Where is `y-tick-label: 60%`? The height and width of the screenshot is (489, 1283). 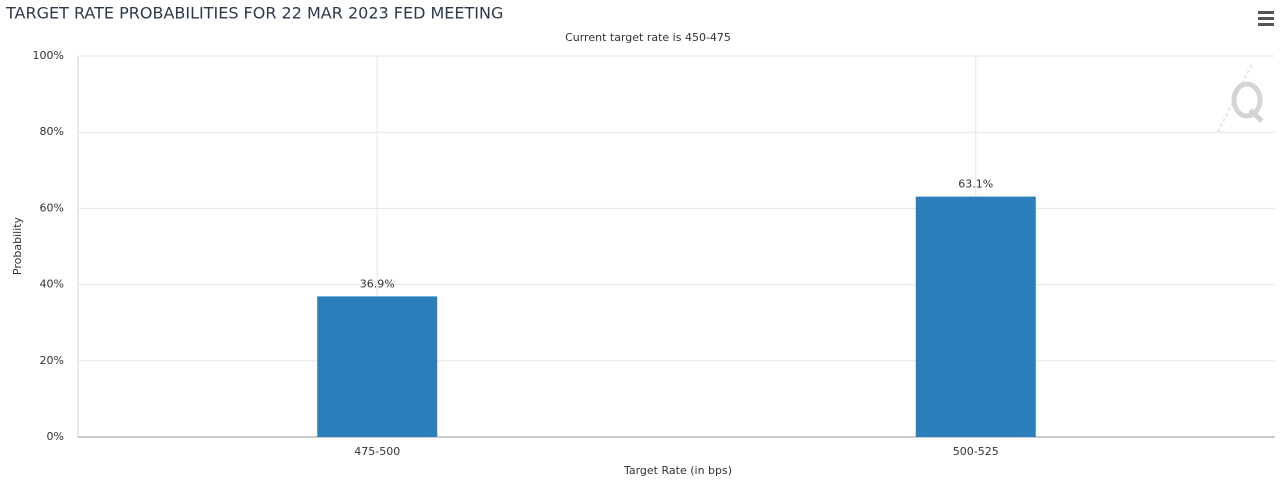 y-tick-label: 60% is located at coordinates (52, 207).